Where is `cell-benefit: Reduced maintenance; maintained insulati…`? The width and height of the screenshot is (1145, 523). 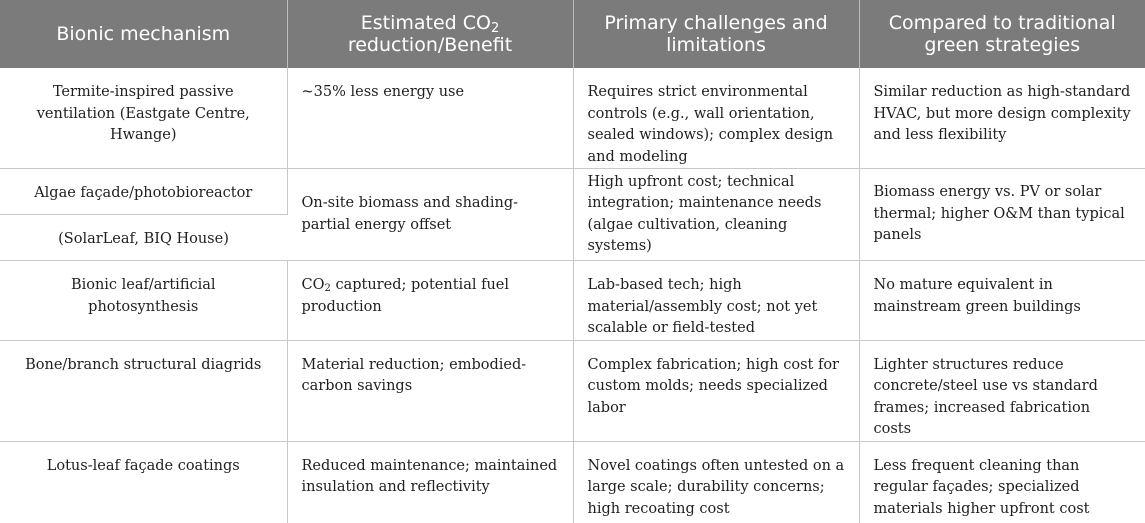 cell-benefit: Reduced maintenance; maintained insulati… is located at coordinates (430, 482).